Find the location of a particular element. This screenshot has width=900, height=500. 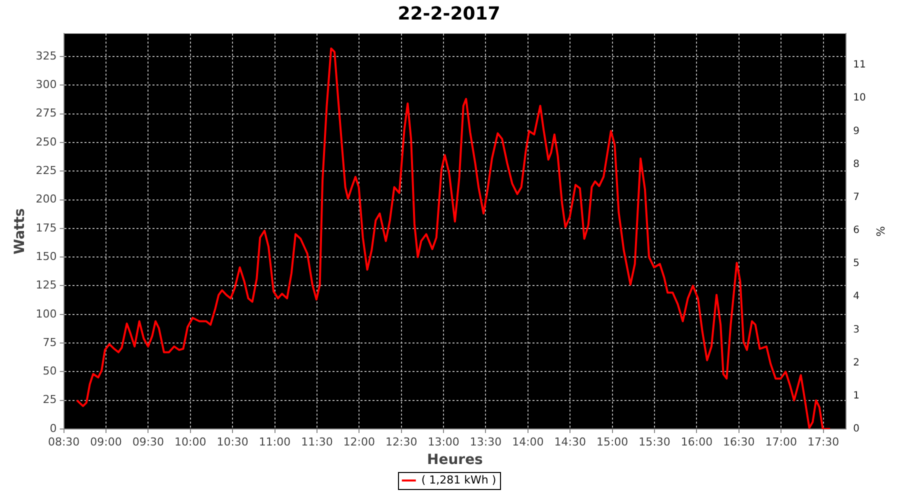

x-tick-label: 11:00 is located at coordinates (274, 441).